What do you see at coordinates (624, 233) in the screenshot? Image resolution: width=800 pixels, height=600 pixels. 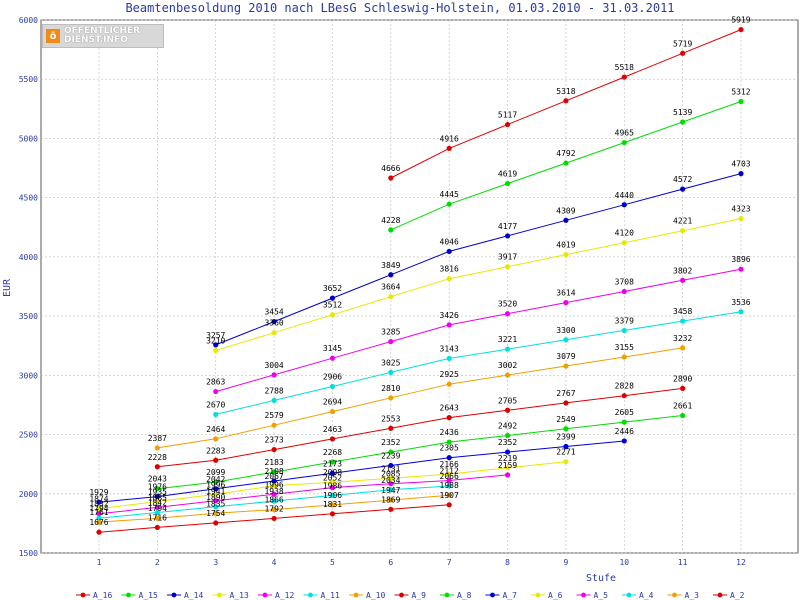 I see `data-label: 4120` at bounding box center [624, 233].